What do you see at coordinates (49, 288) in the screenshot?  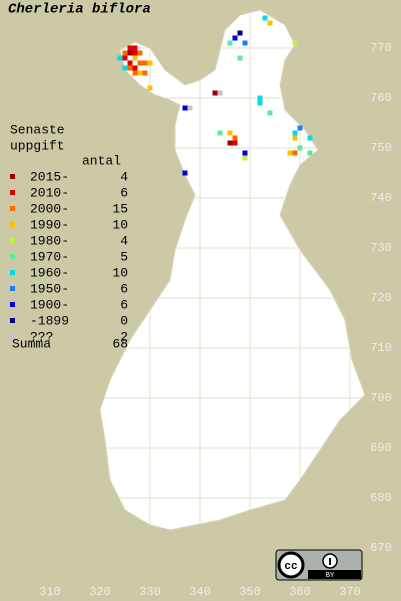 I see `legend-label: 1950-` at bounding box center [49, 288].